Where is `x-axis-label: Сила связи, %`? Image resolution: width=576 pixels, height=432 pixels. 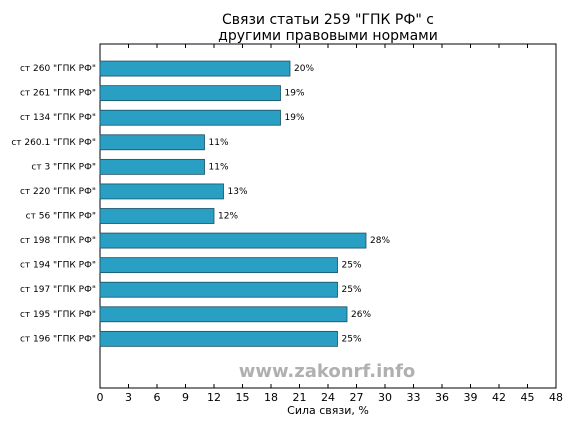 x-axis-label: Сила связи, % is located at coordinates (328, 410).